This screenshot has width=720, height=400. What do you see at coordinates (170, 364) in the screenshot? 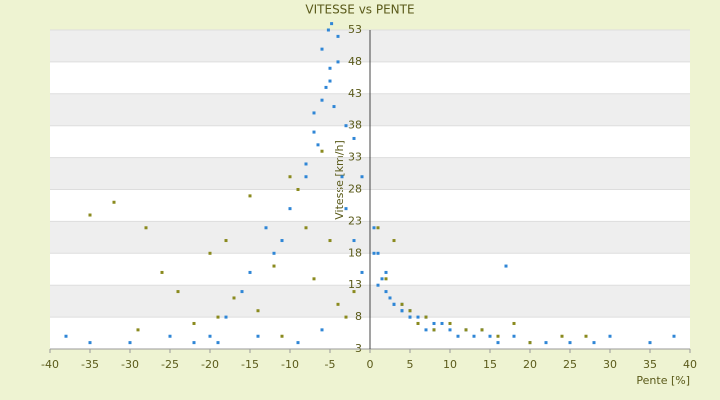
I see `x-tick-label: -25` at bounding box center [170, 364].